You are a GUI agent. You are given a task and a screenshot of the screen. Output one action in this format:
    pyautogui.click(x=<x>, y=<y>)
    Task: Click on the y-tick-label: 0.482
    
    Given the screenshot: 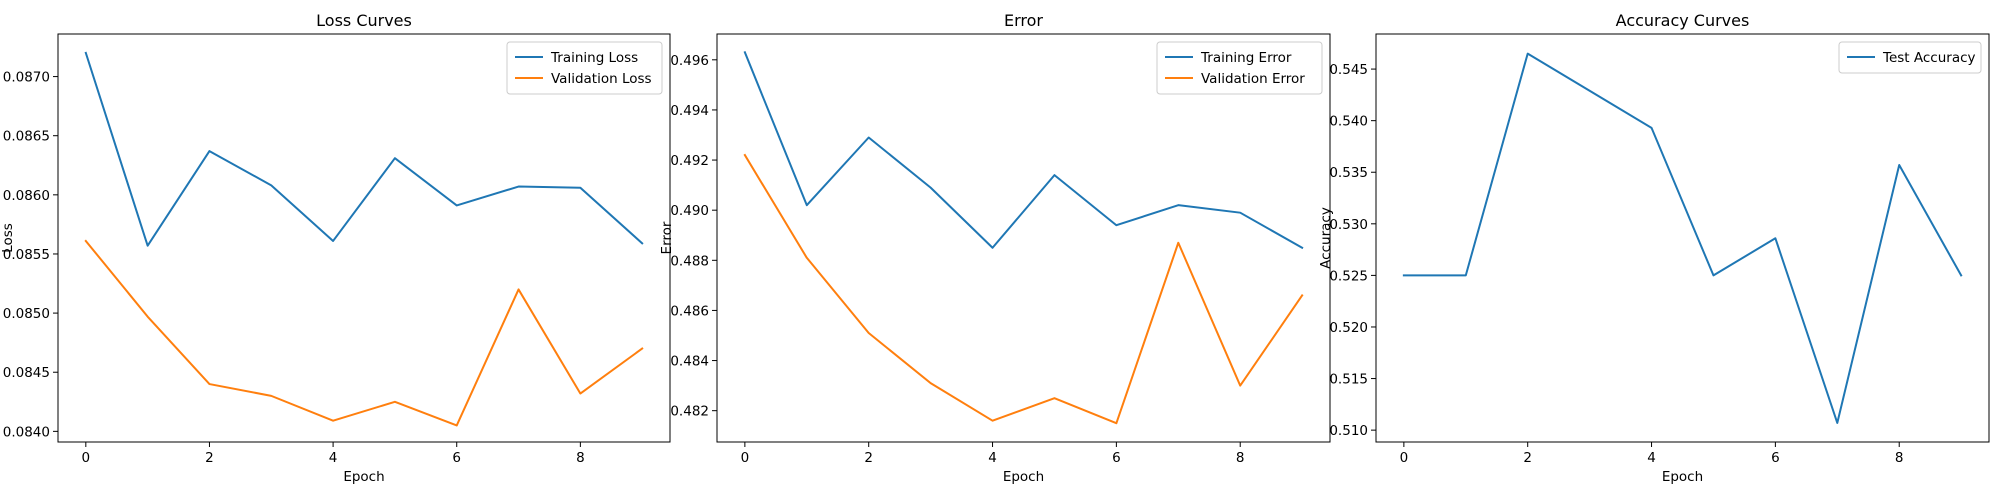 What is the action you would take?
    pyautogui.click(x=689, y=412)
    